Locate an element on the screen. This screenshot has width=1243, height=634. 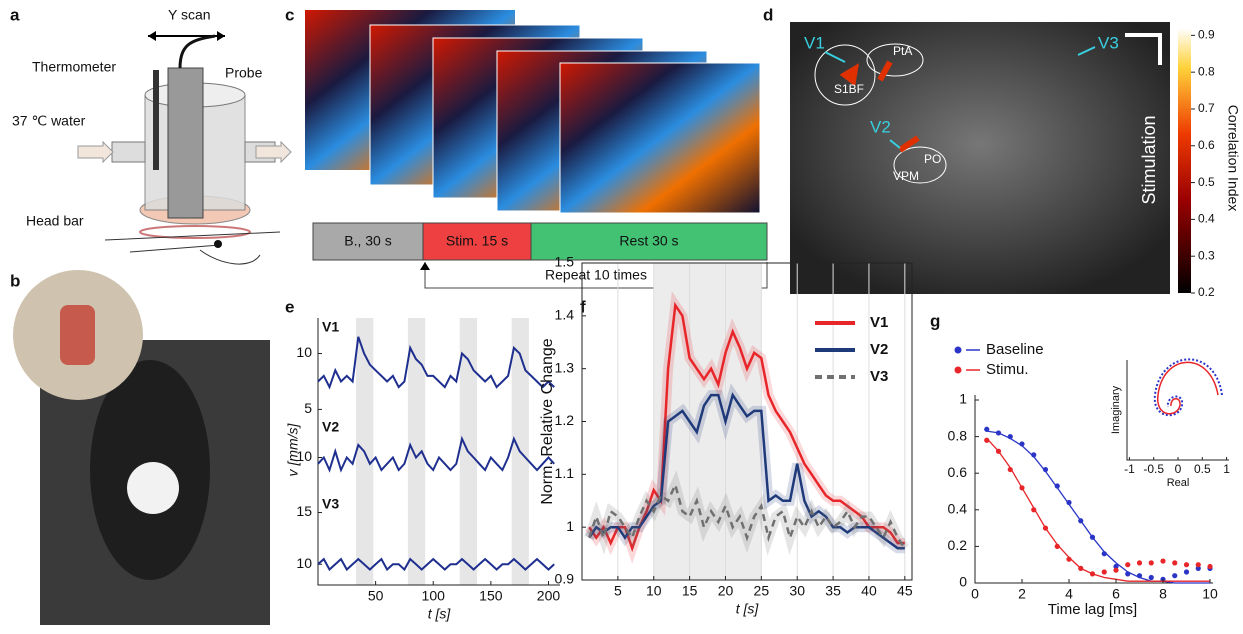
x-tick-label: 10 is located at coordinates (1210, 594).